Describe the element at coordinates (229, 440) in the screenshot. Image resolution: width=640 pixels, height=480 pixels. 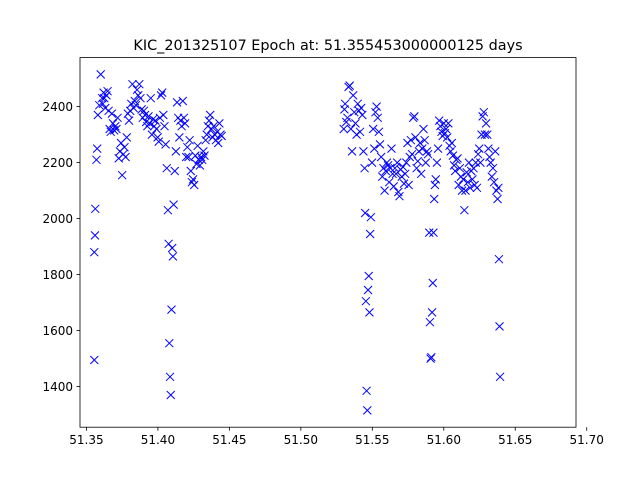
I see `x-tick-label: 51.45` at that location.